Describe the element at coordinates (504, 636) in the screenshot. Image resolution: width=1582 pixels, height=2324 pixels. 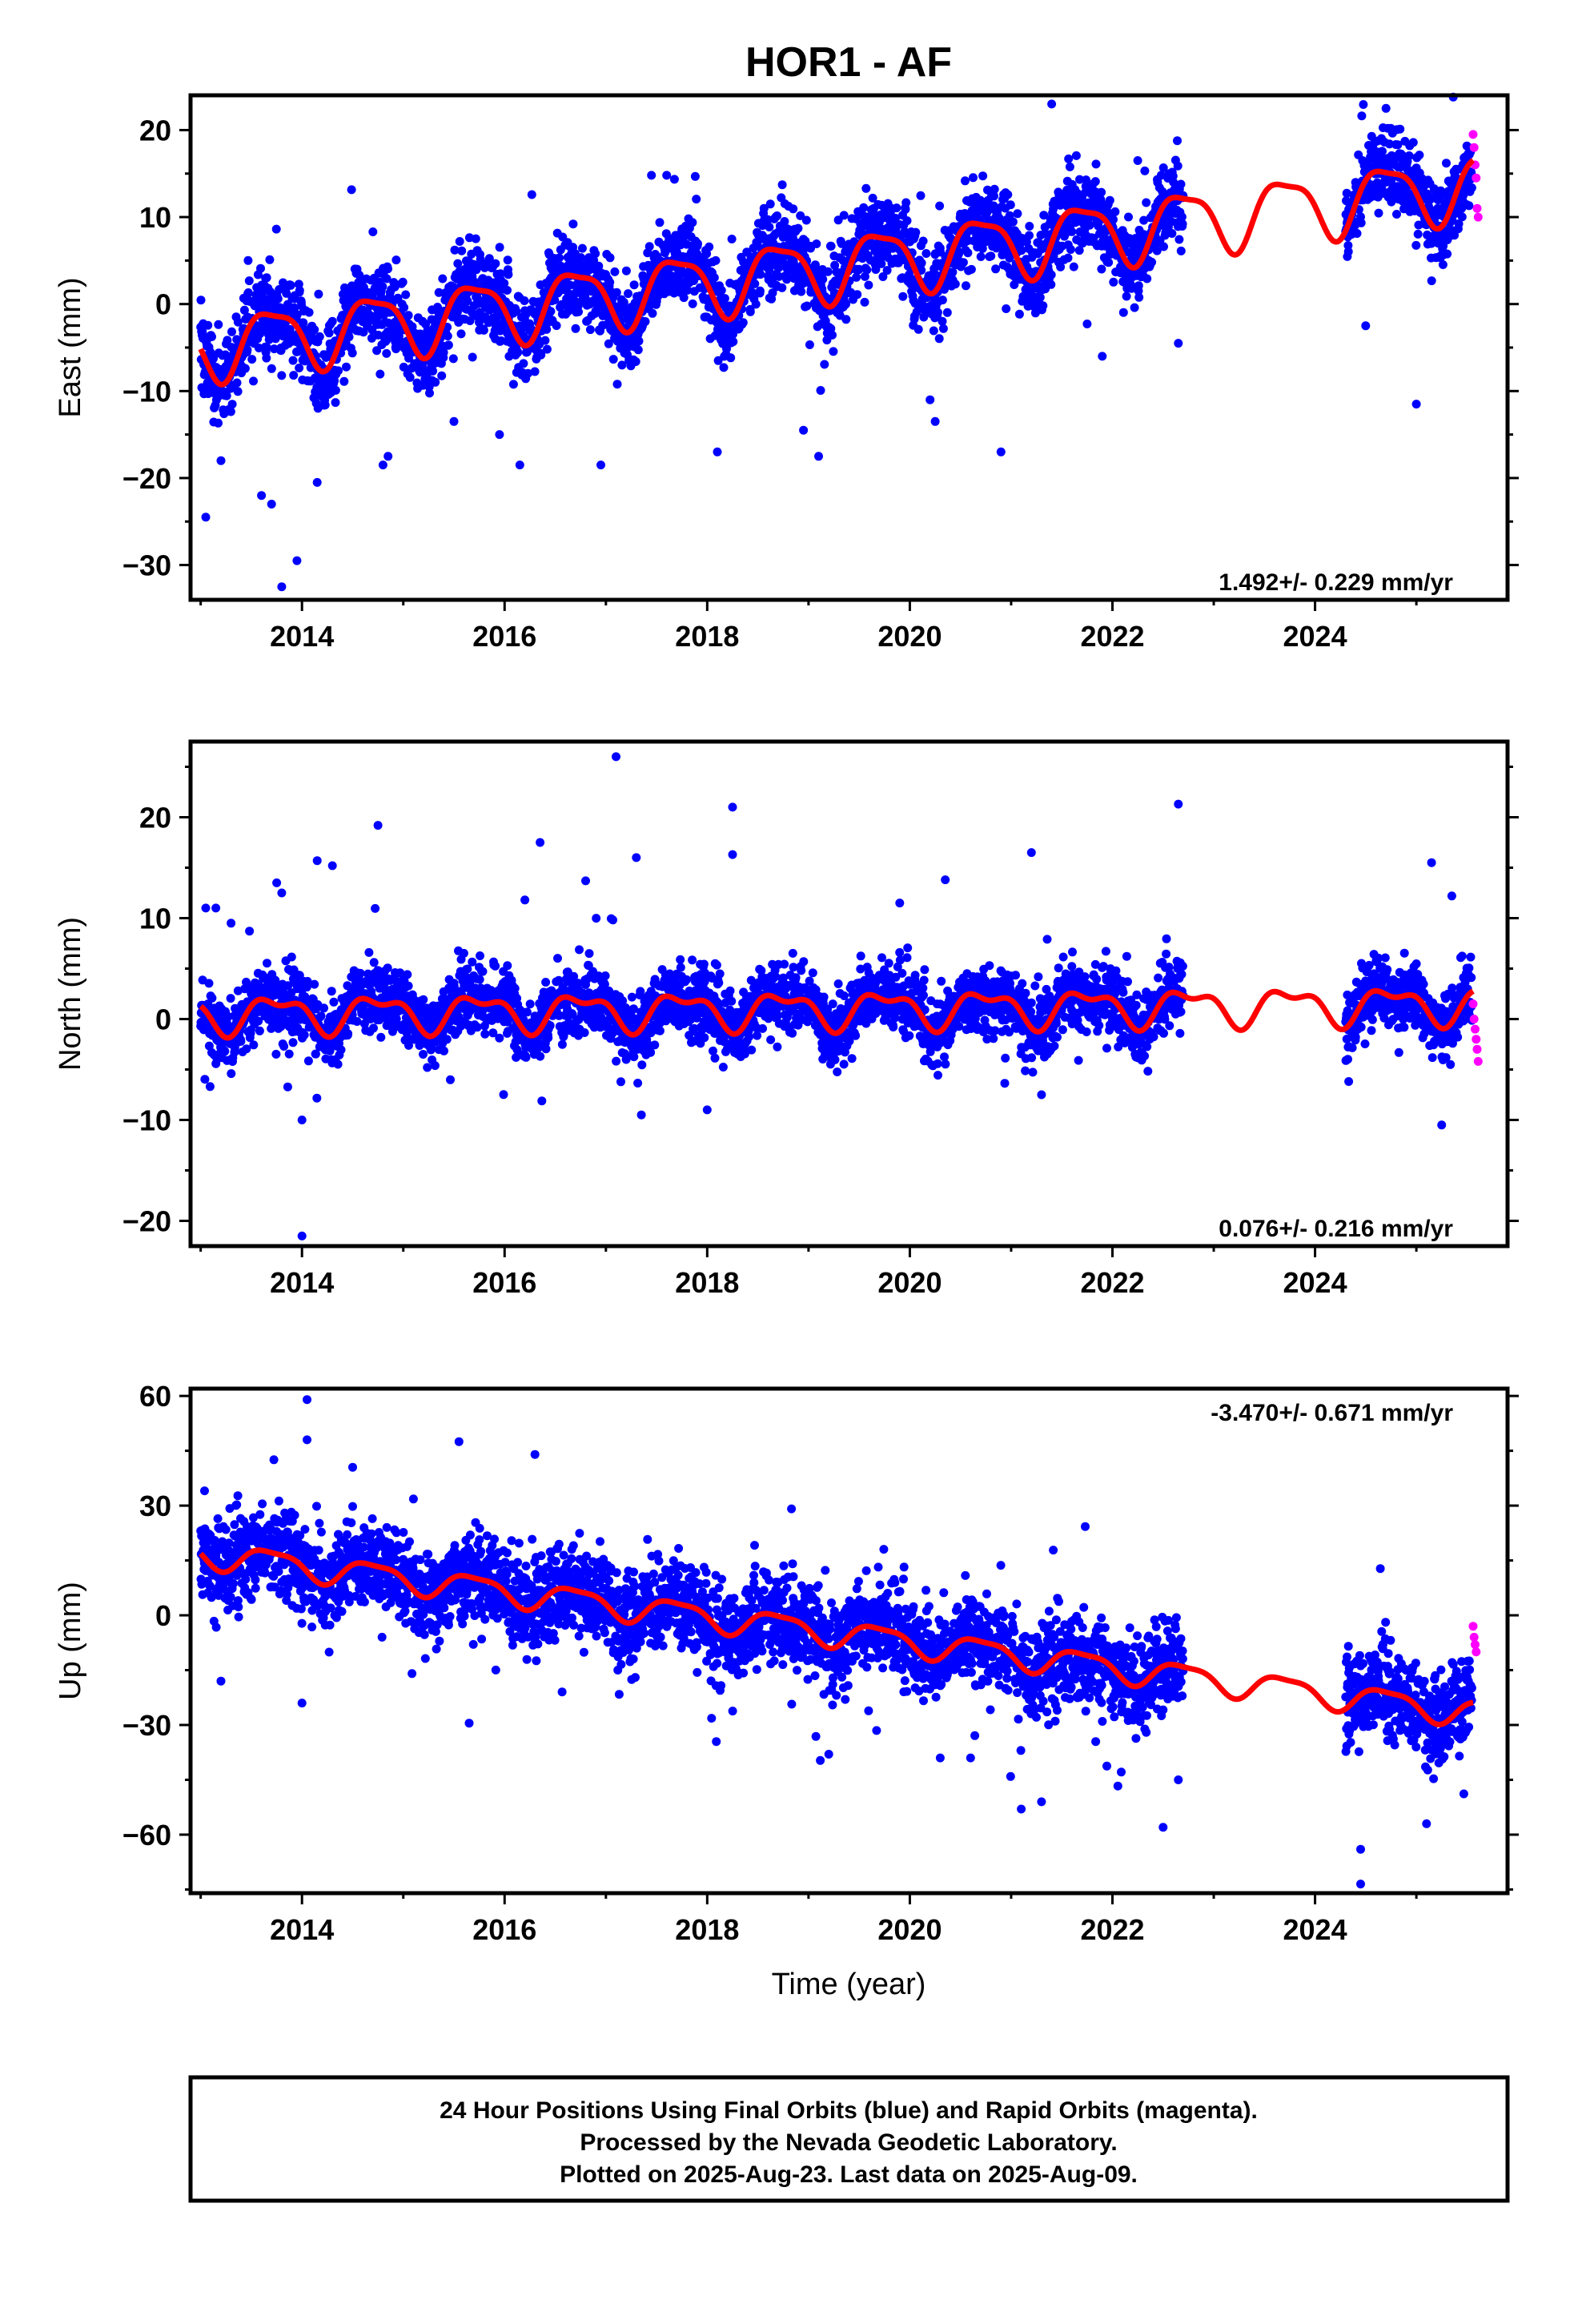
I see `x-tick-label: 2016` at that location.